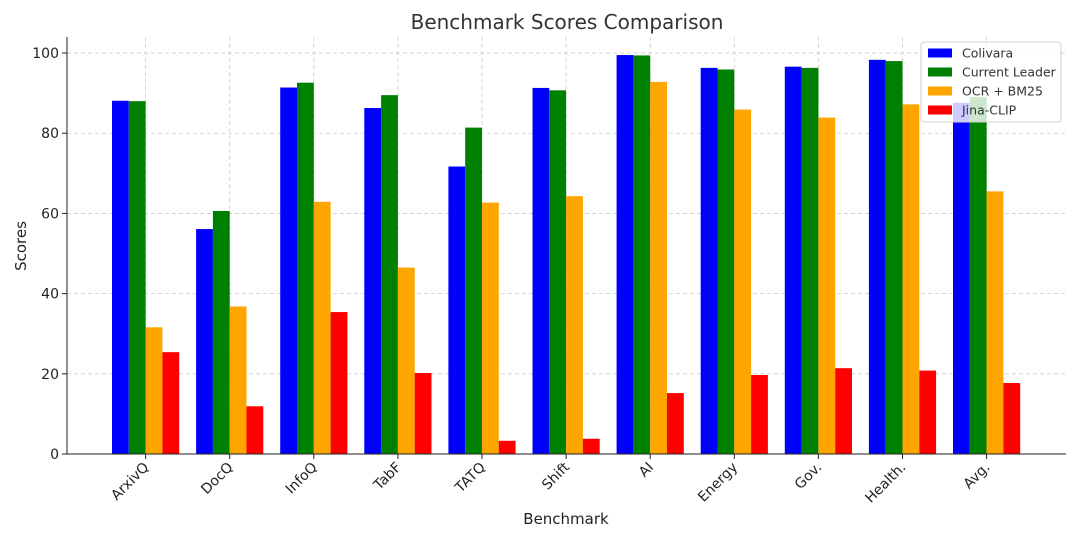  Describe the element at coordinates (130, 482) in the screenshot. I see `x-tick-label: ArxivQ` at that location.